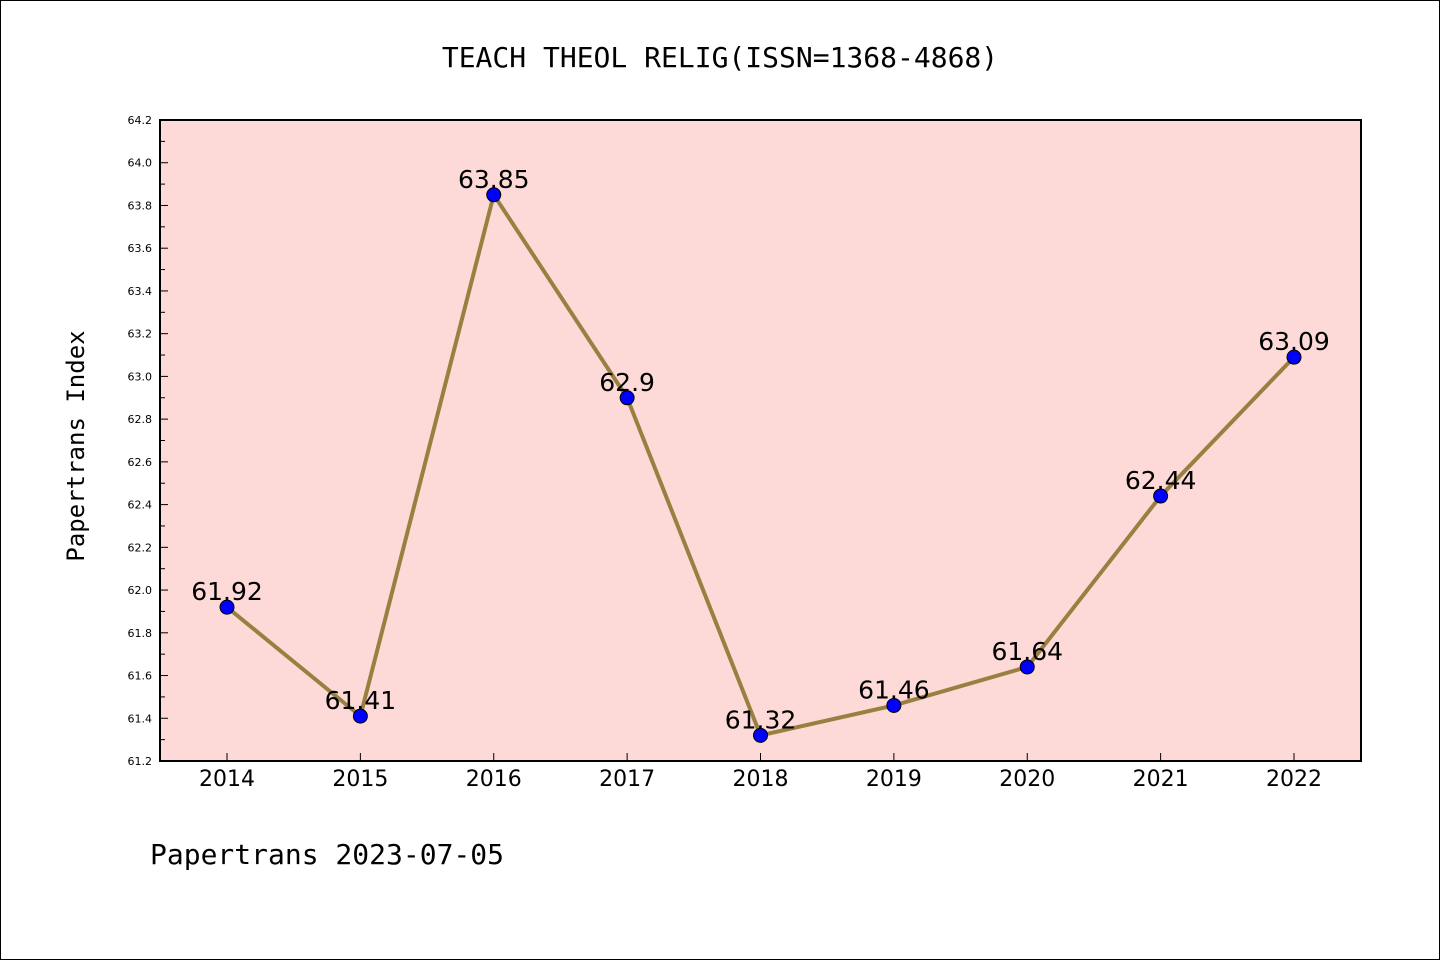 Image resolution: width=1440 pixels, height=960 pixels. Describe the element at coordinates (1294, 341) in the screenshot. I see `data-label: 63.09` at that location.